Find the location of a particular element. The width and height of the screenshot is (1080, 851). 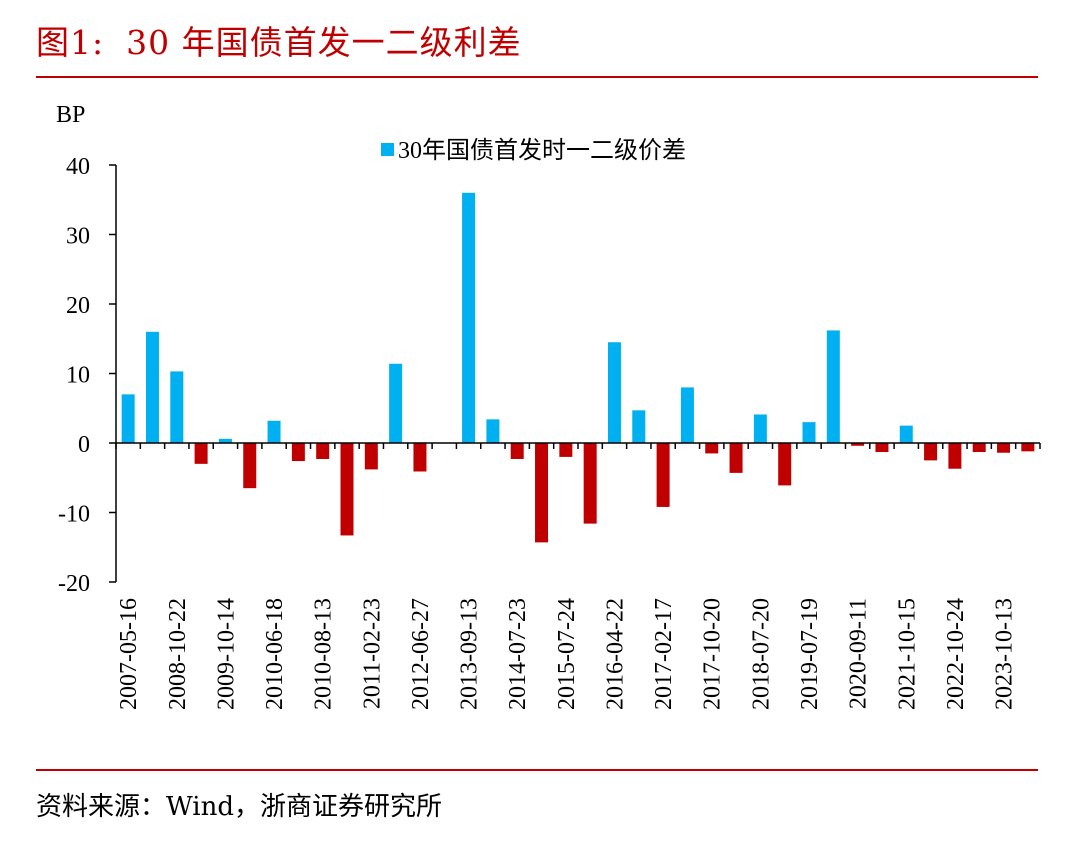

y-tick-label: 0 is located at coordinates (84, 445).